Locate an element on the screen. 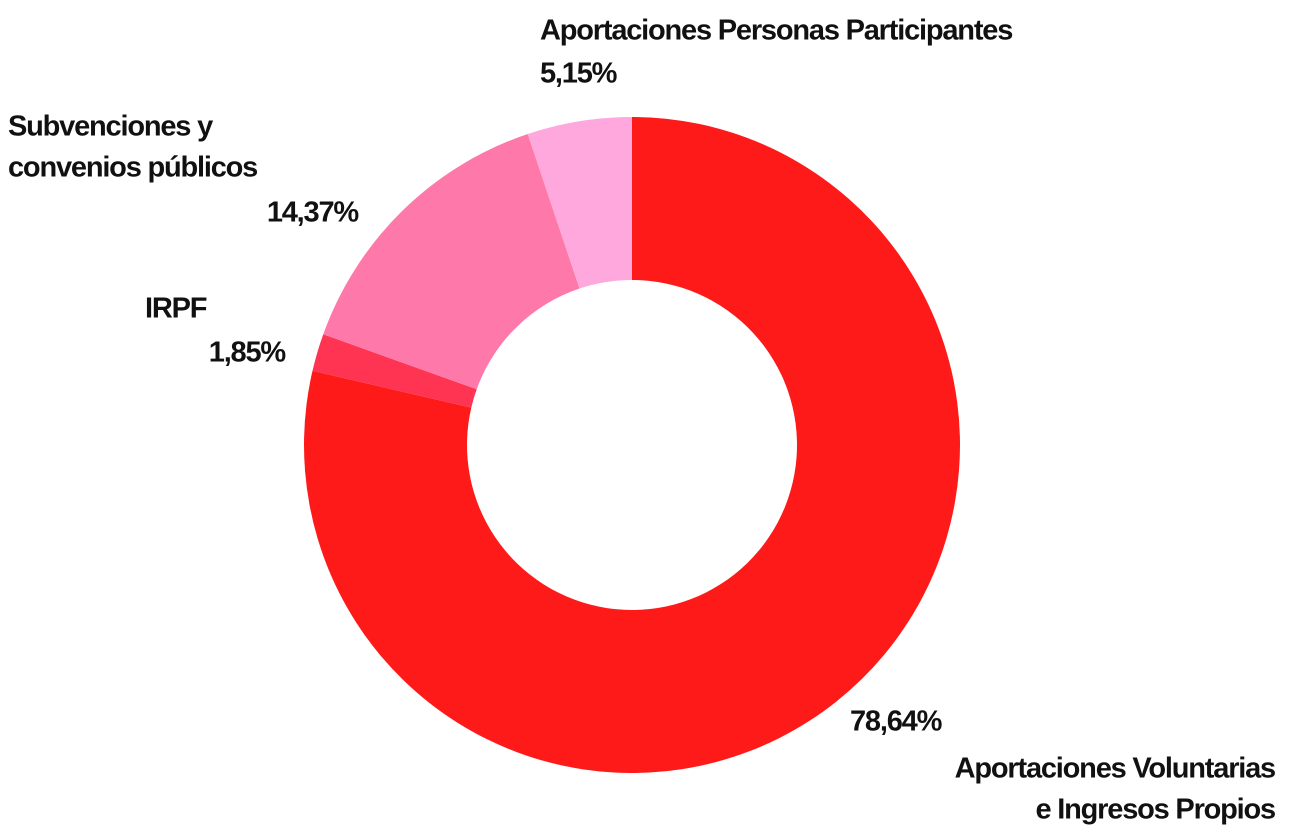  value-label: 5,15% is located at coordinates (579, 74).